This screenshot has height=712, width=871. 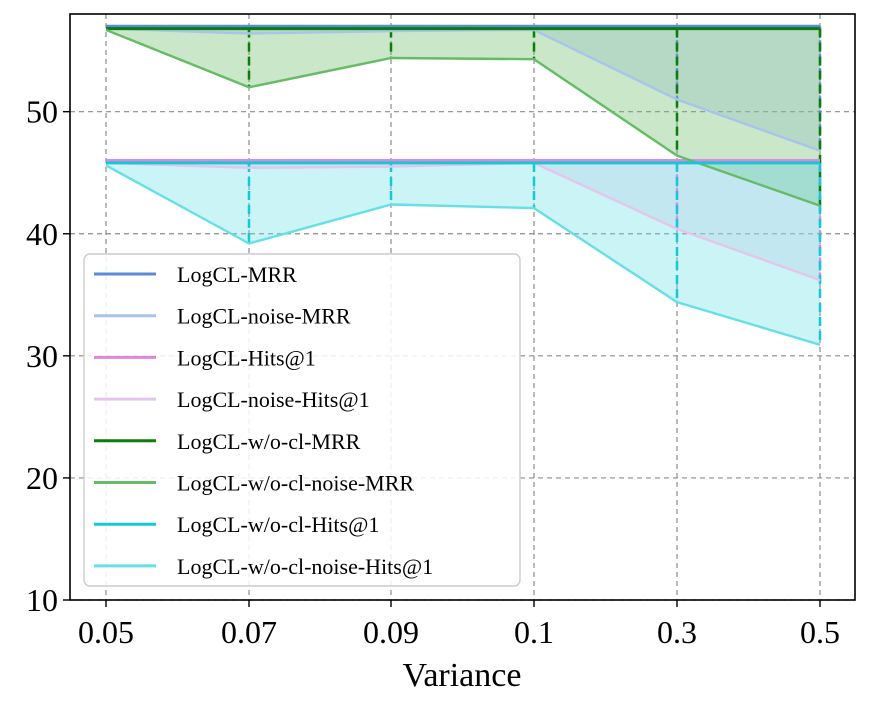 I want to click on x-tick-label-0: 0.05, so click(x=106, y=632).